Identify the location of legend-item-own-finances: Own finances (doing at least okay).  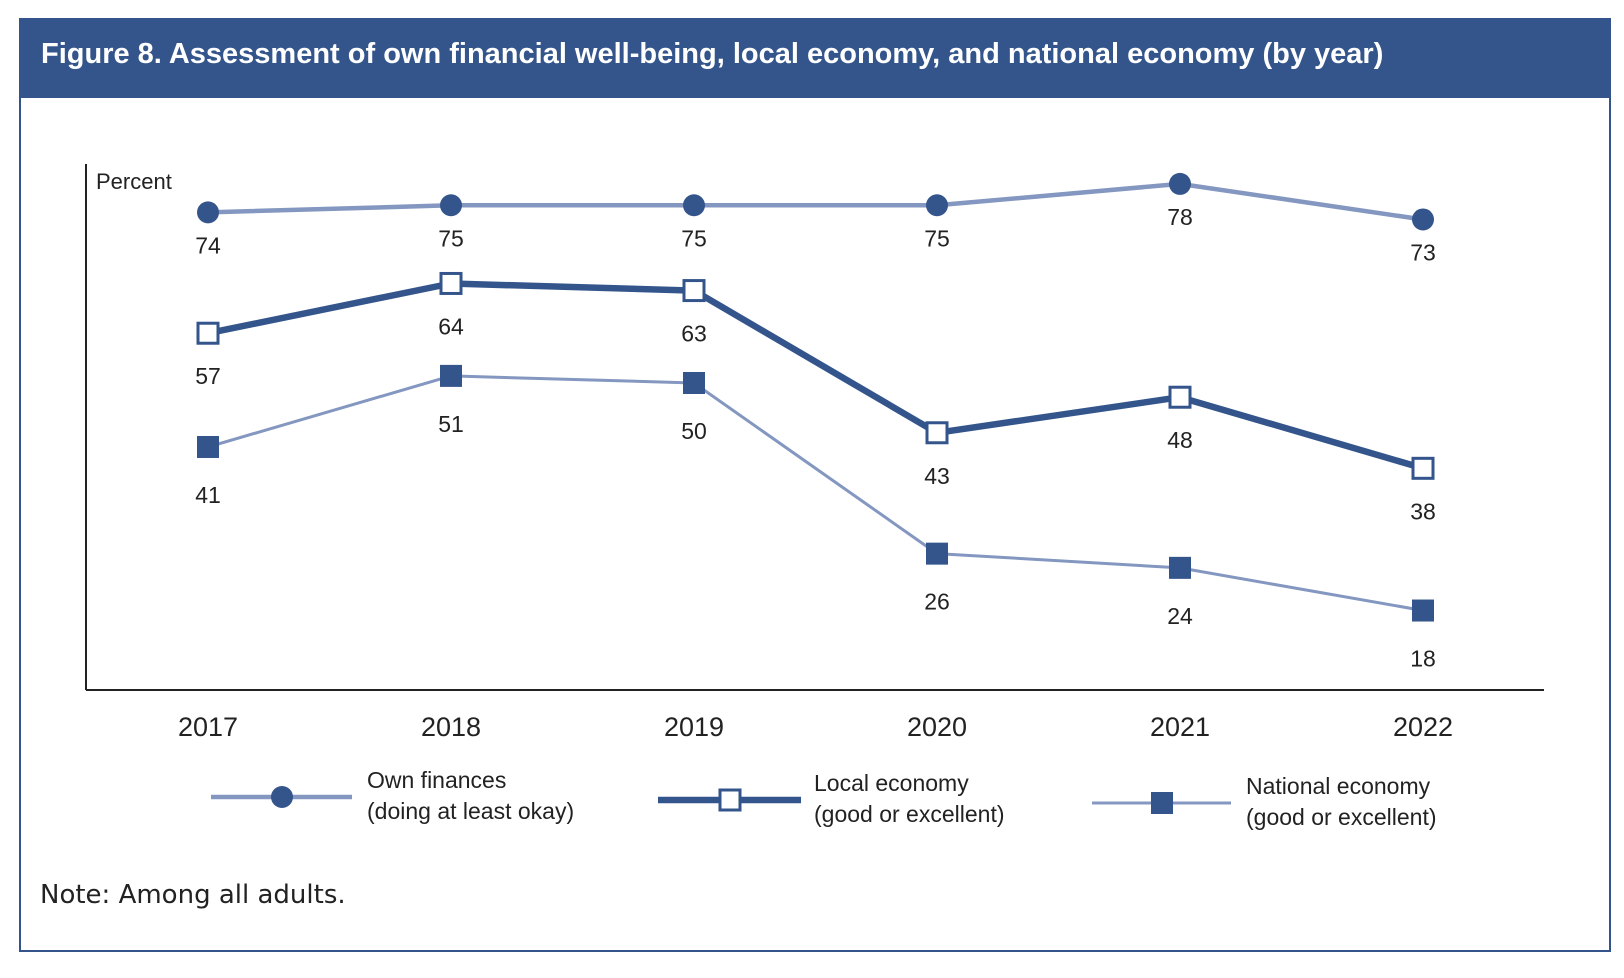
(392, 795).